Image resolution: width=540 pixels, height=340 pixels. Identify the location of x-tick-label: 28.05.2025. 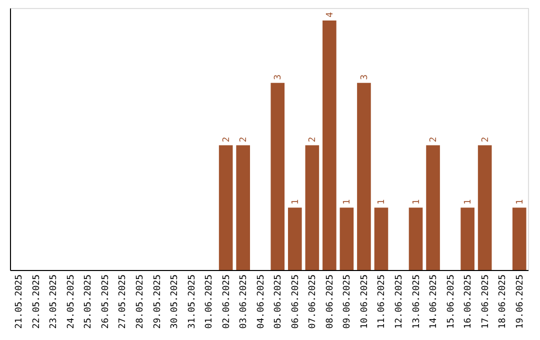
(141, 301).